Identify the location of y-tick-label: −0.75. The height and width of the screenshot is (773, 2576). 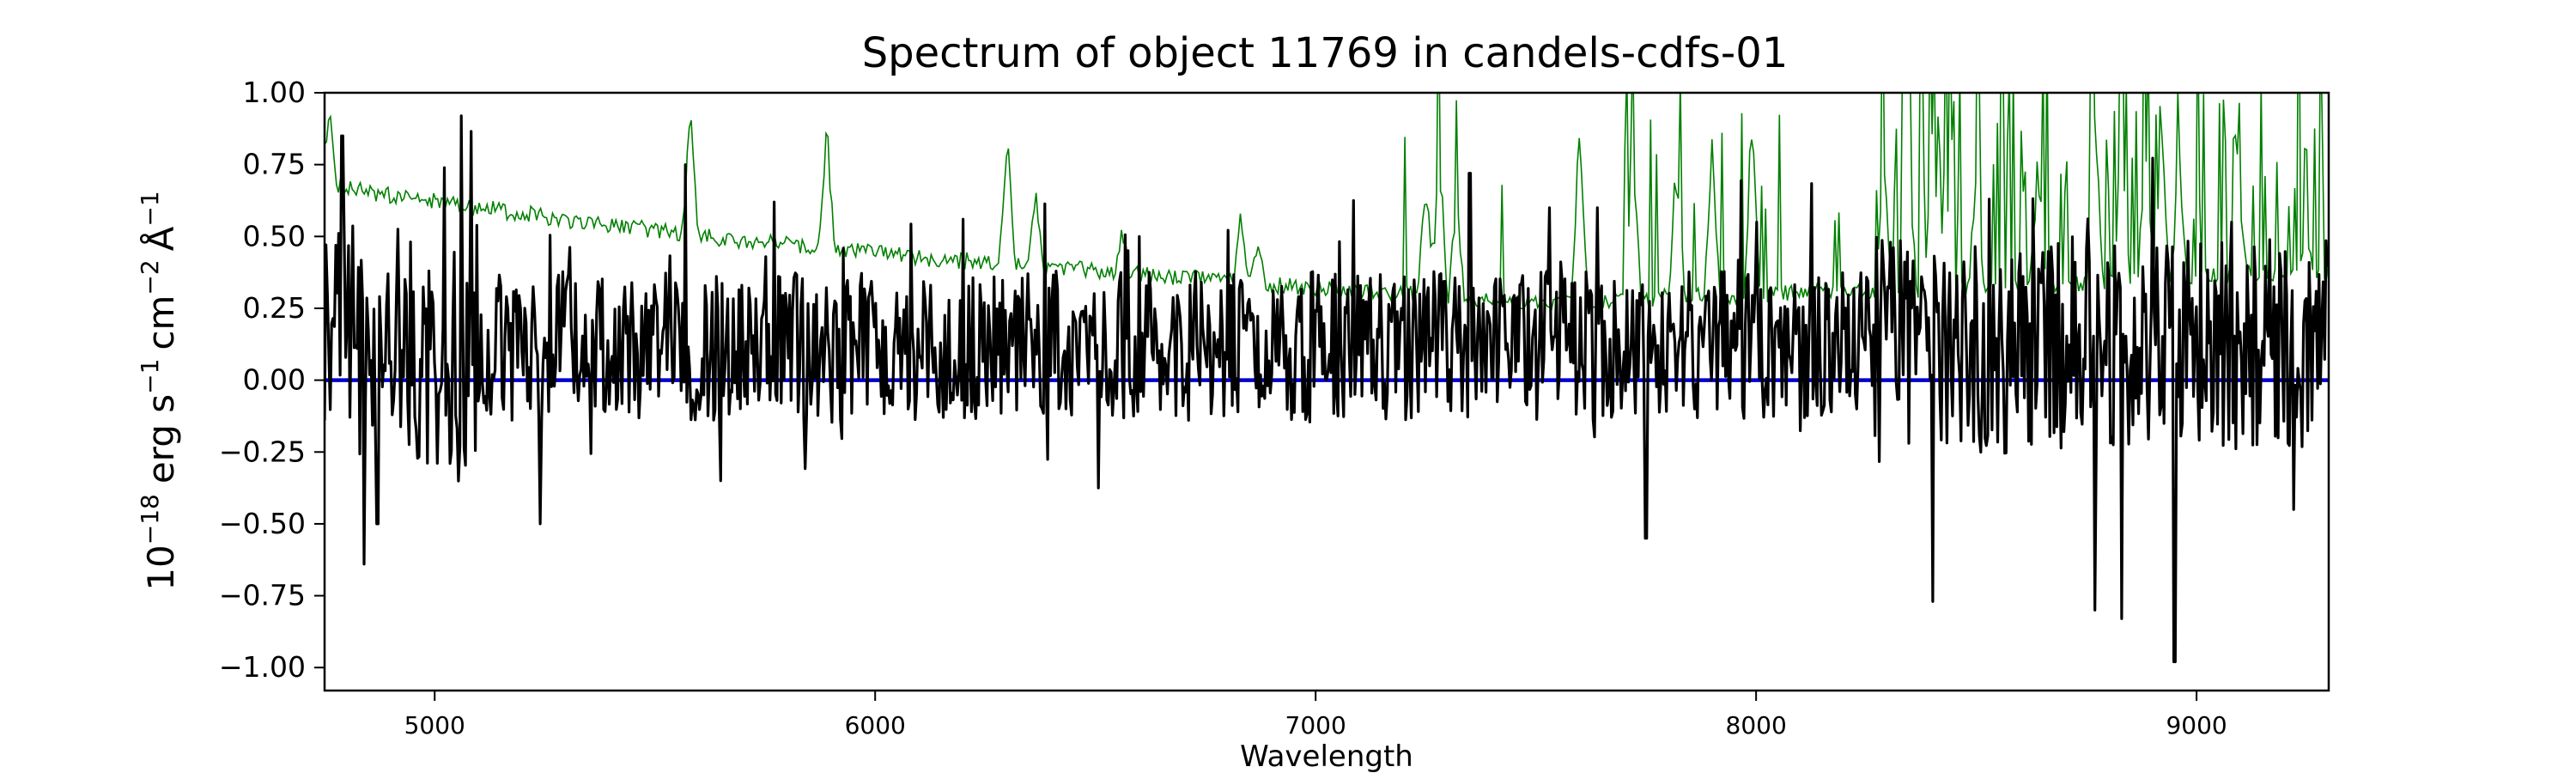
(262, 595).